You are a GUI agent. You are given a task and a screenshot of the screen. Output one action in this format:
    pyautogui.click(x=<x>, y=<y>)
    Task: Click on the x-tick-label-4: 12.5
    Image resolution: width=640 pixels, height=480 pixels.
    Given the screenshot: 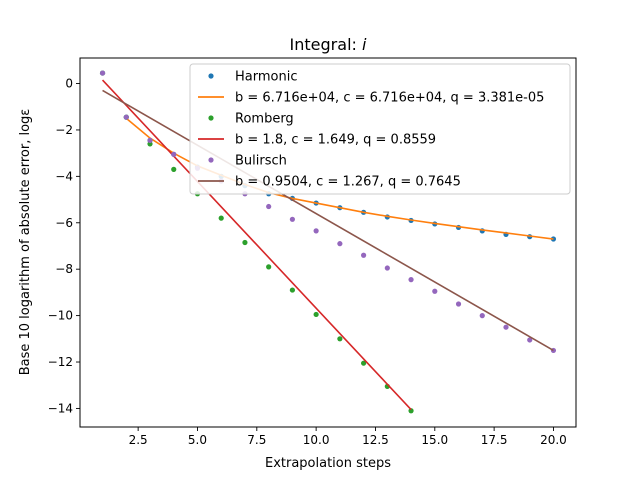 What is the action you would take?
    pyautogui.click(x=375, y=440)
    